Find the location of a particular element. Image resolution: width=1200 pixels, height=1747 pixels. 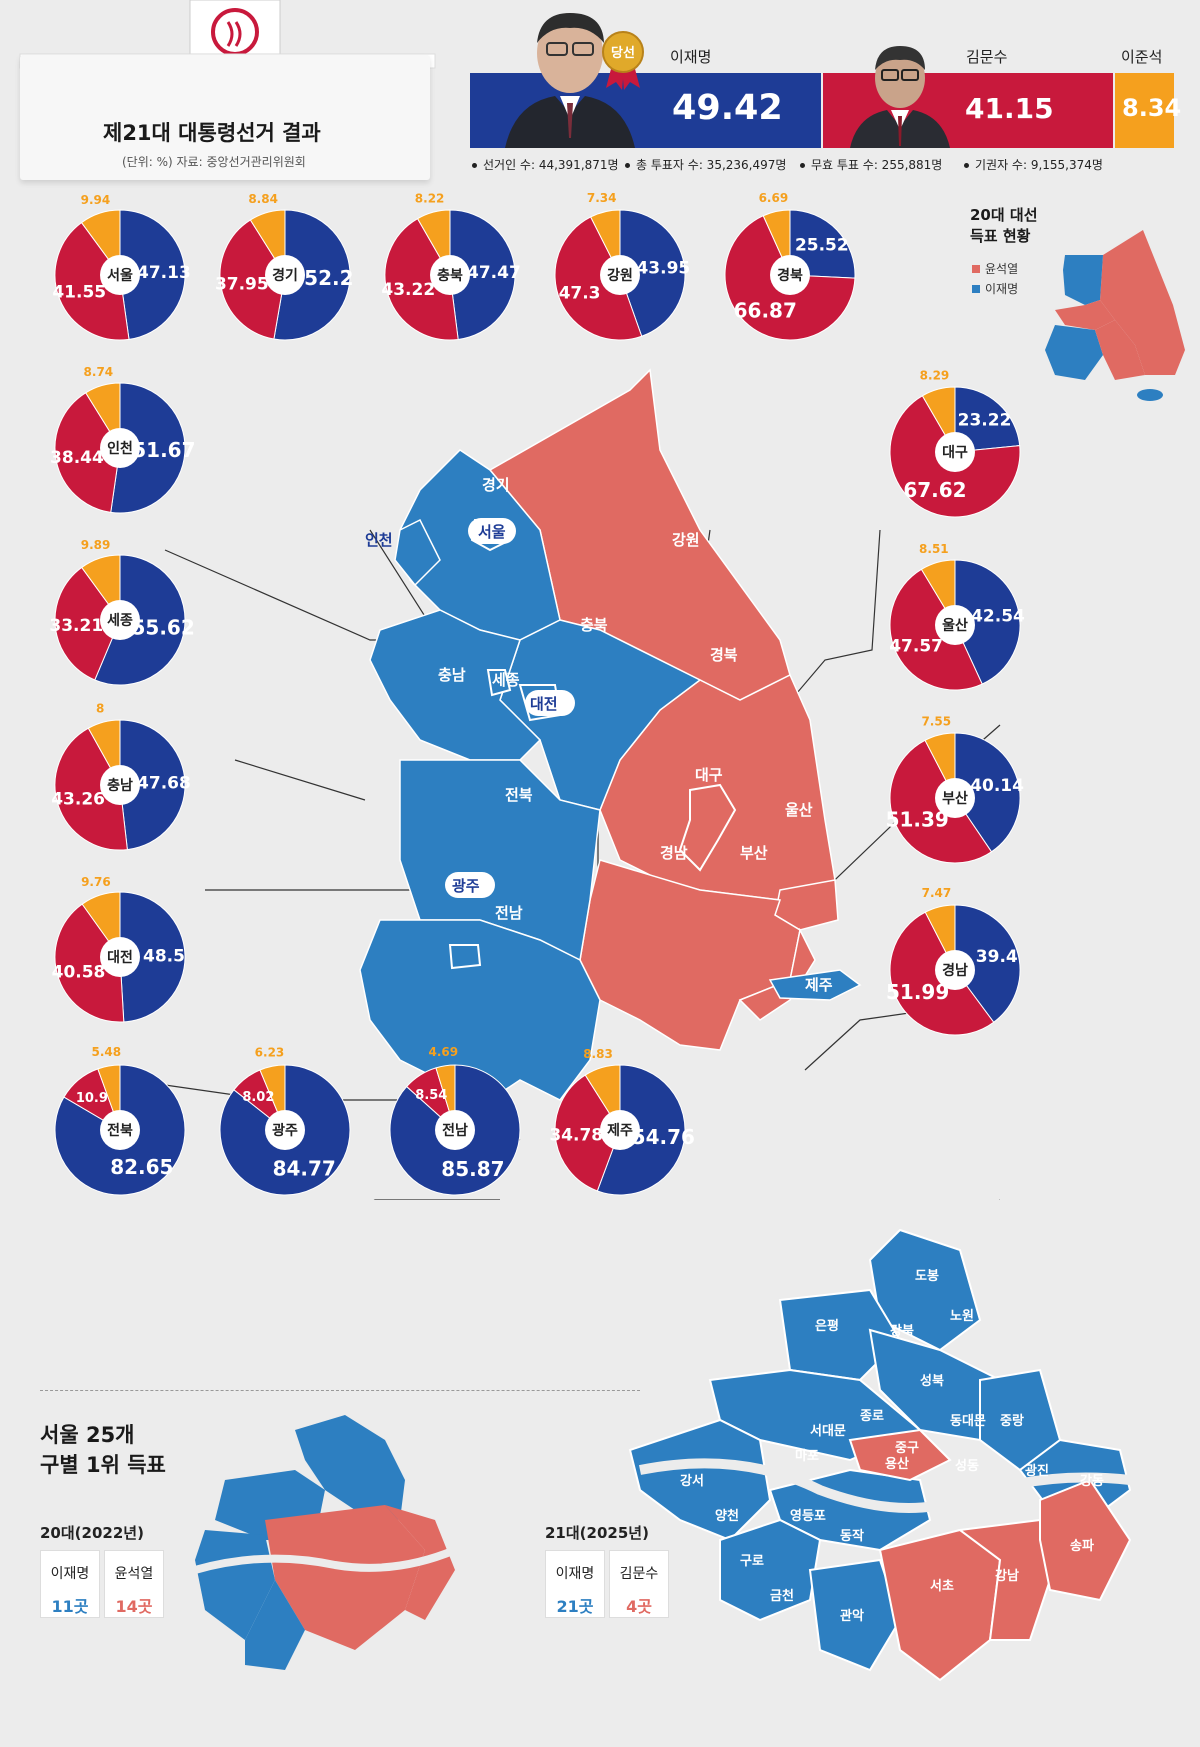

donut-value-이재명: 47.13 is located at coordinates (164, 273).